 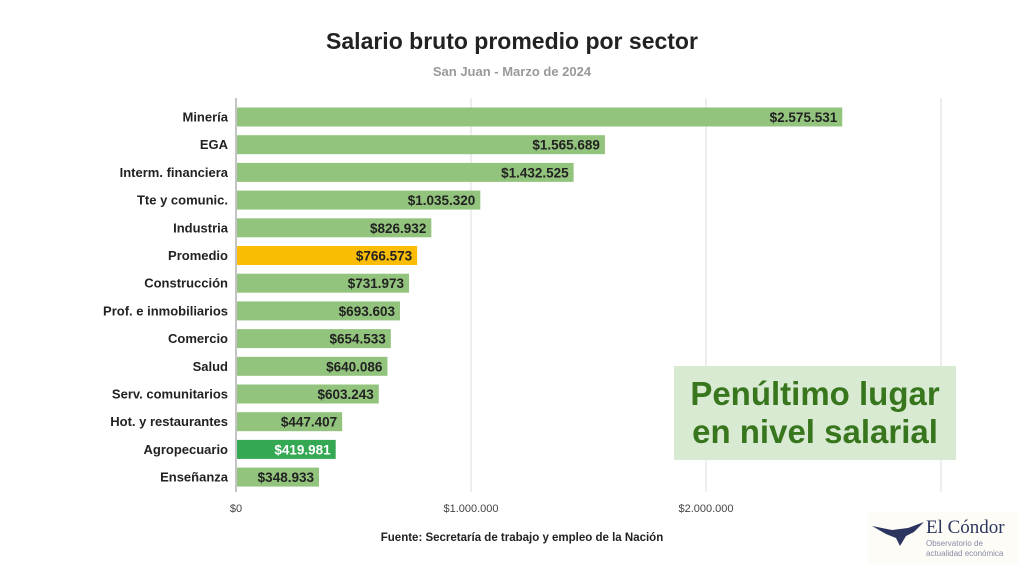 I want to click on data-label: $603.243, so click(x=345, y=394).